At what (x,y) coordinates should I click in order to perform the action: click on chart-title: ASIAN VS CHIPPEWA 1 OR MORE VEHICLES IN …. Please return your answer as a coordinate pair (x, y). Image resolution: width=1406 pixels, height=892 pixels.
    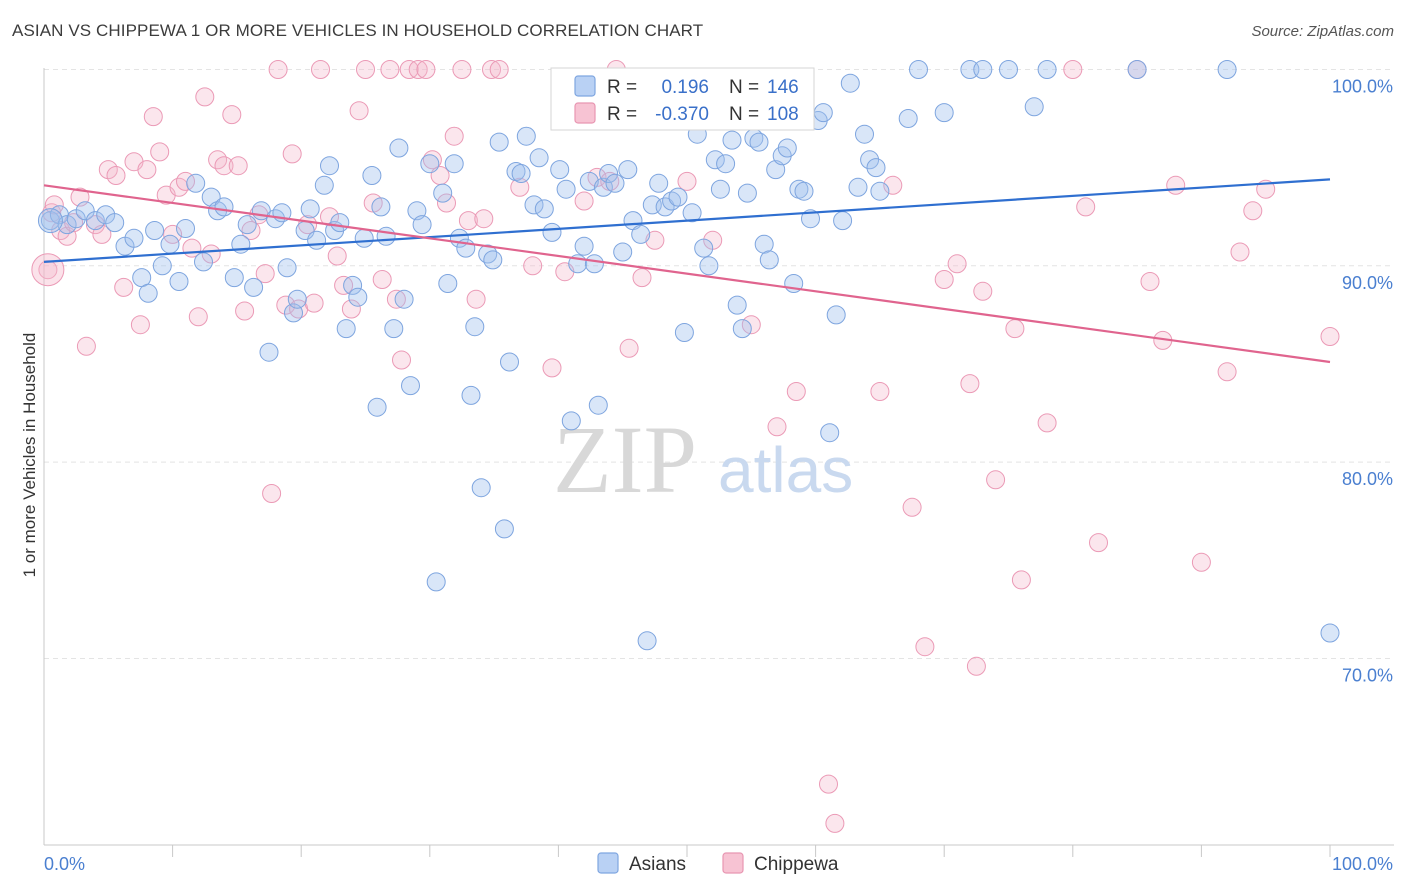
    Looking at the image, I should click on (358, 30).